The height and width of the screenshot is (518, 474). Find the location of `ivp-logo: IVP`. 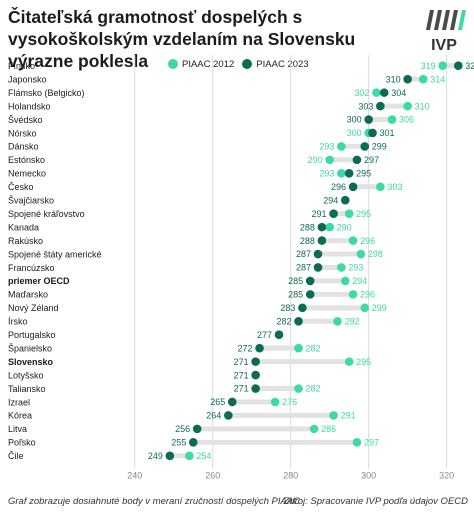

ivp-logo: IVP is located at coordinates (444, 31).